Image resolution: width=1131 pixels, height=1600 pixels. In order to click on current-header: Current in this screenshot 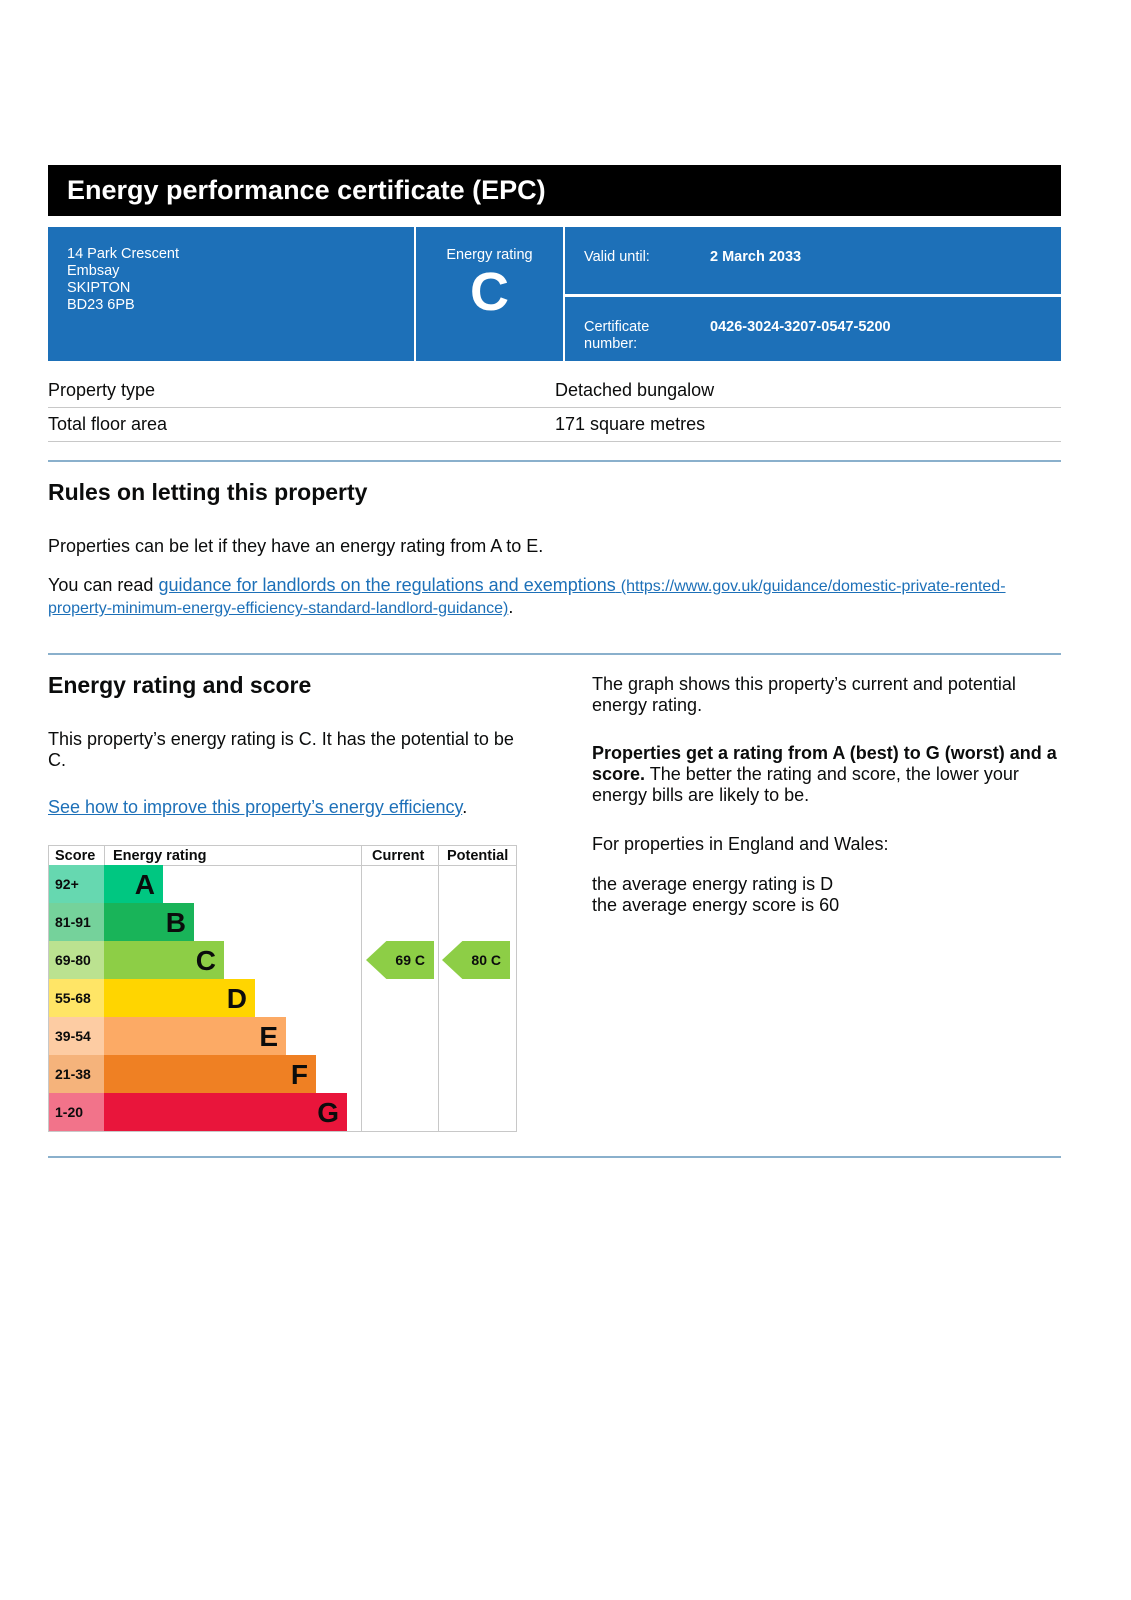, I will do `click(398, 856)`.